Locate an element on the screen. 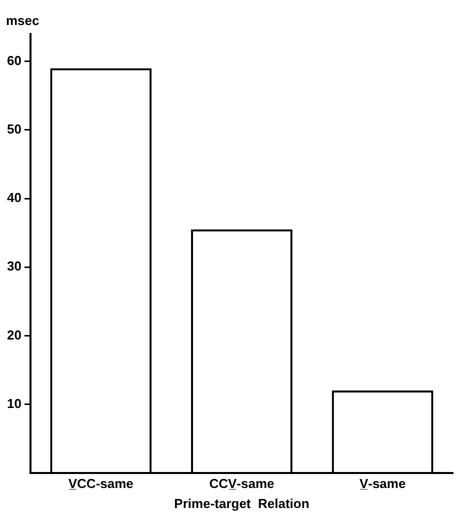  y-tick-label: 50 is located at coordinates (14, 129).